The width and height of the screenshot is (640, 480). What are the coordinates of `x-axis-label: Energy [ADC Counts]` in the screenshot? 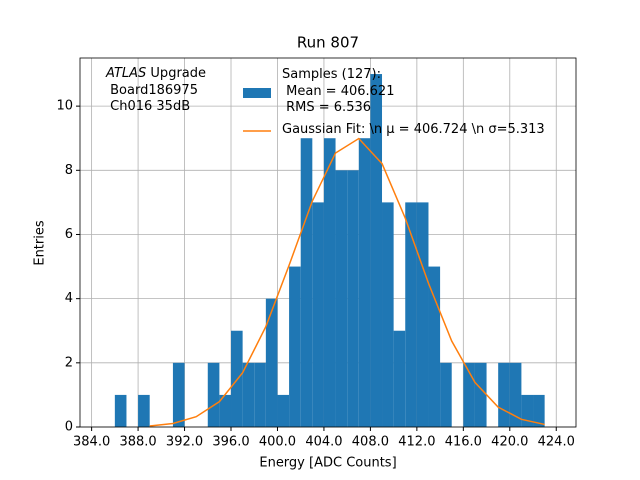 It's located at (327, 463).